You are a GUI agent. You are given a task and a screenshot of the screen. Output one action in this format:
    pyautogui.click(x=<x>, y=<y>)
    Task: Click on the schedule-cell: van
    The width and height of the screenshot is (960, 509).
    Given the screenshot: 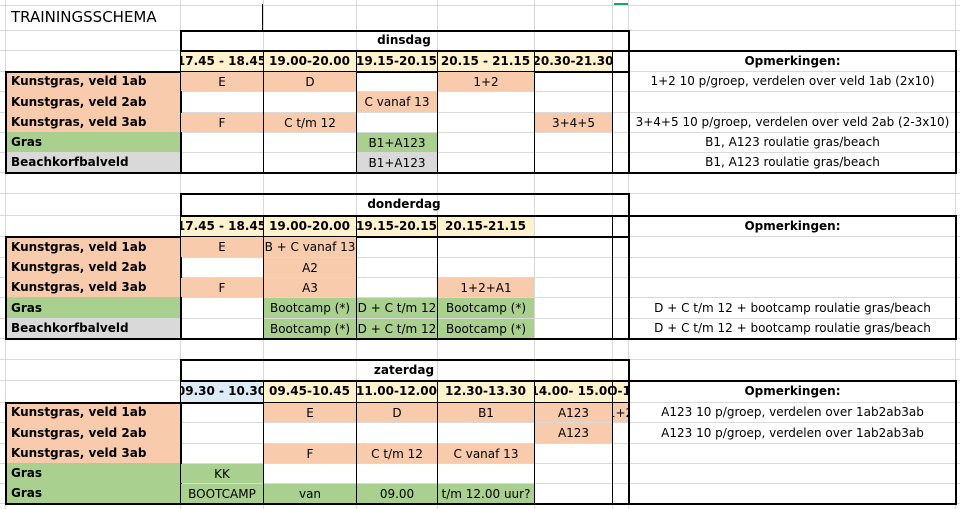 What is the action you would take?
    pyautogui.click(x=310, y=493)
    